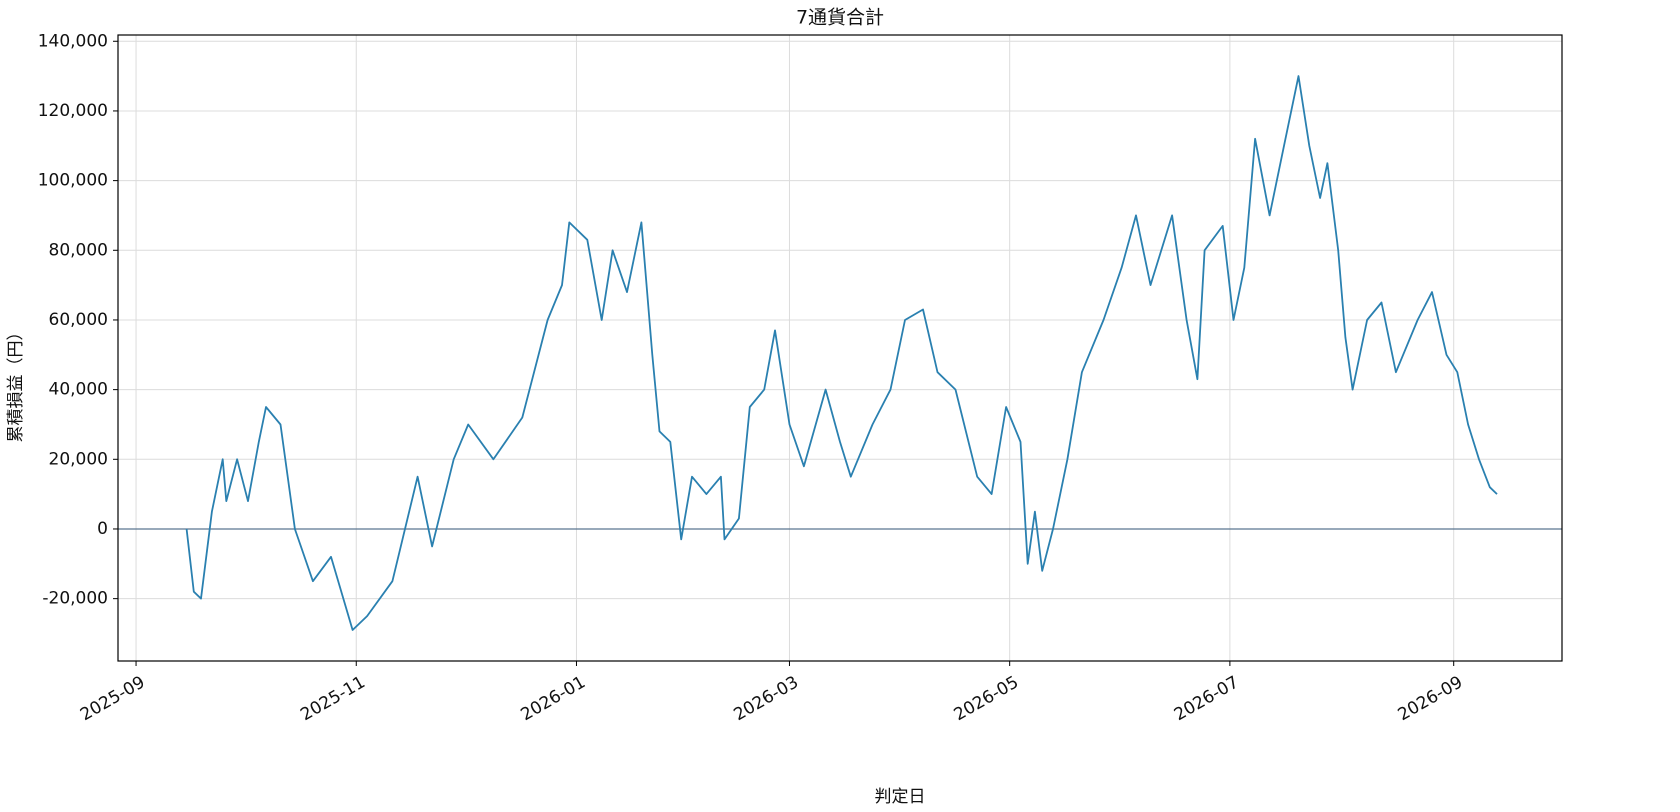 The image size is (1680, 812). I want to click on x-tick-label: 2026-01, so click(553, 698).